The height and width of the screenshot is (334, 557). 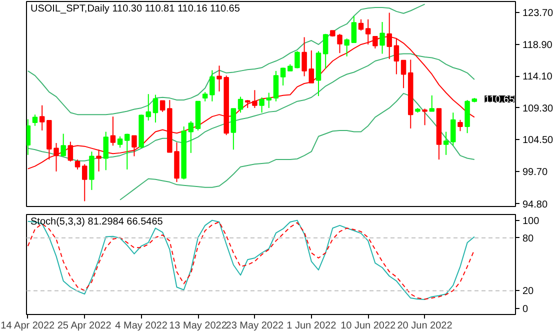 I want to click on x-tick-label: 10 Jun 2022, so click(x=368, y=326).